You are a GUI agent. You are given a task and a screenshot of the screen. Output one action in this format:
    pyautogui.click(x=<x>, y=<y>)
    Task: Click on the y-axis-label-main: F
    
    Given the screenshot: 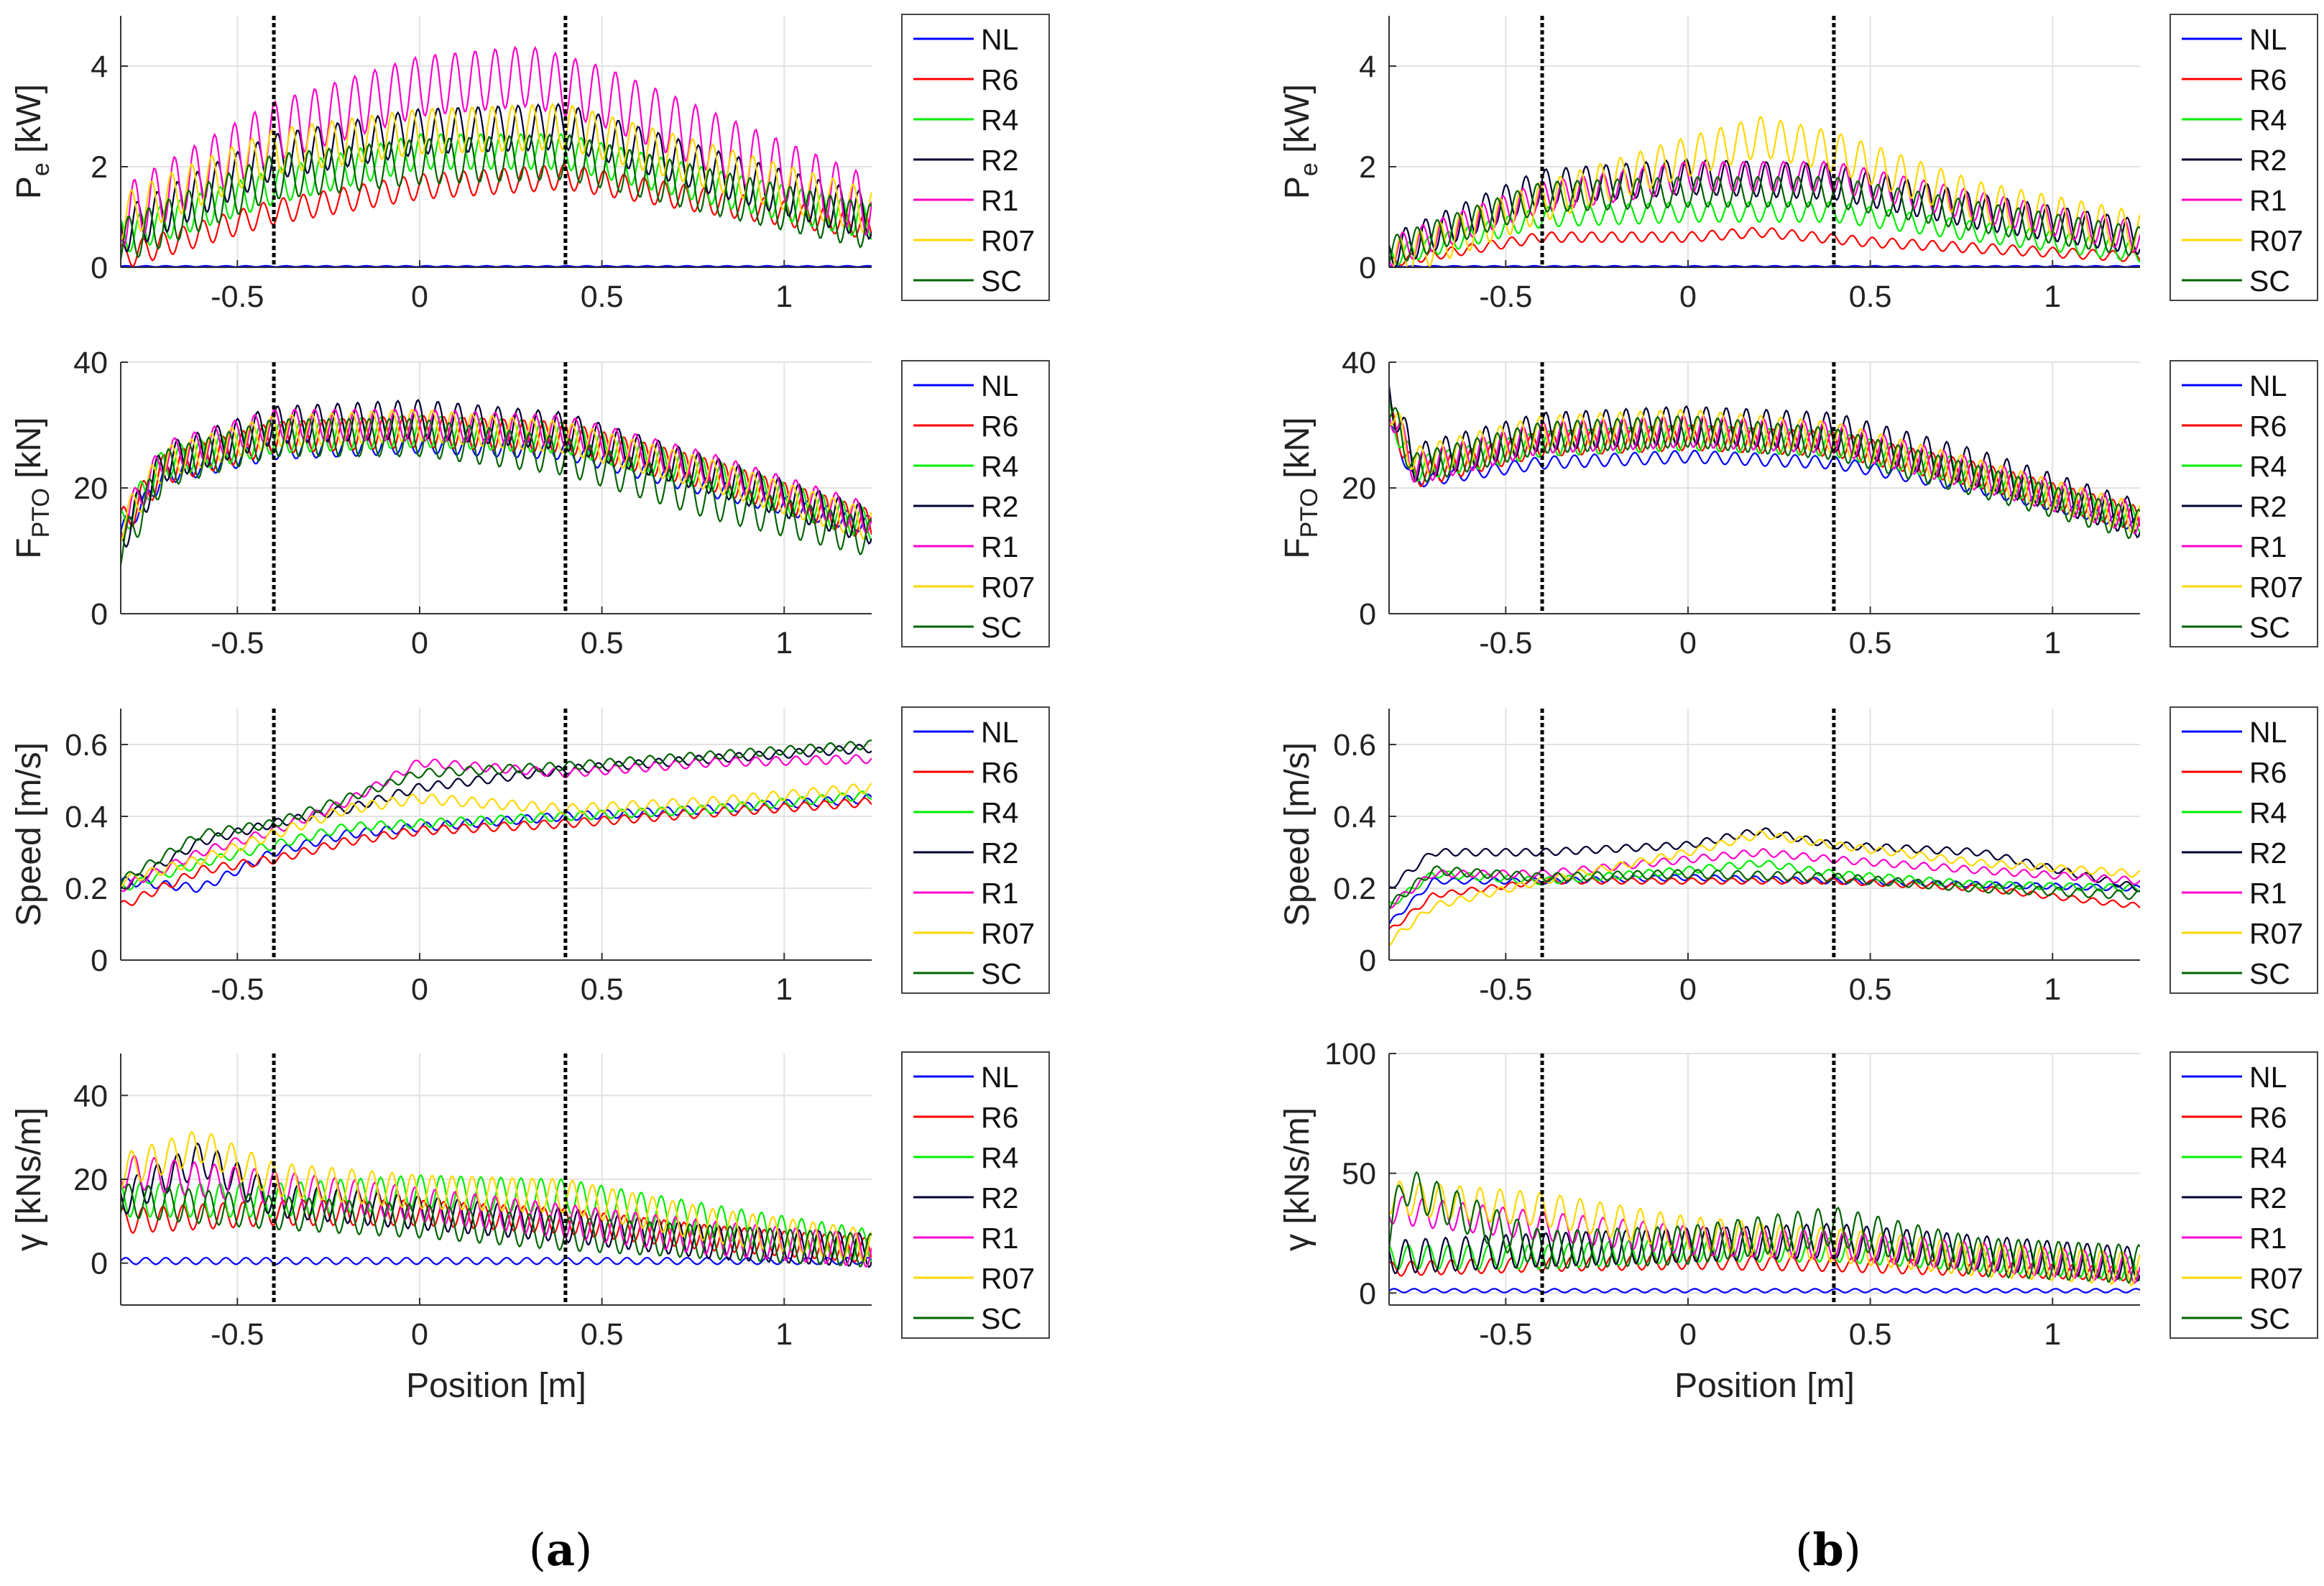 What is the action you would take?
    pyautogui.click(x=1297, y=548)
    